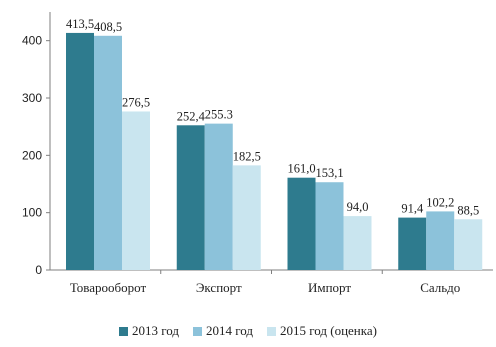 This screenshot has width=496, height=347. Describe the element at coordinates (440, 240) in the screenshot. I see `bar-2014-год-сальдо` at that location.